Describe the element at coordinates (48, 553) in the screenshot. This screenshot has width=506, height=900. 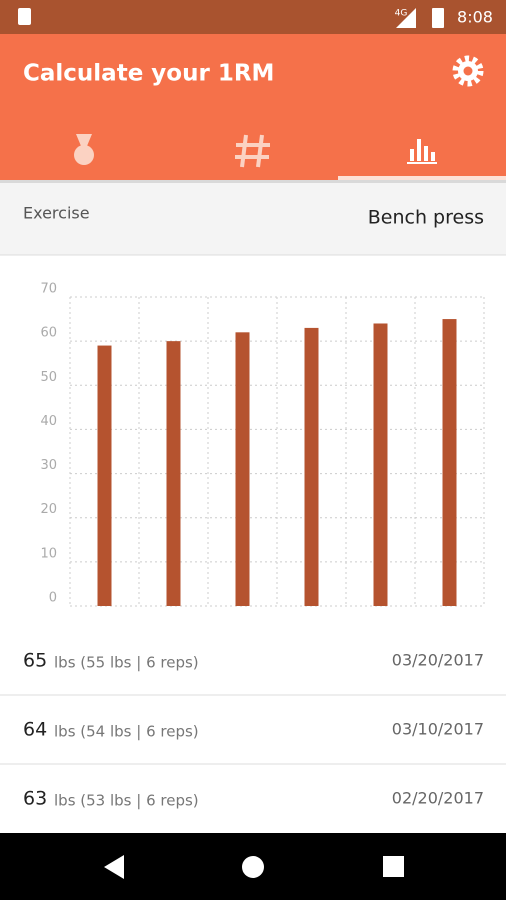
I see `y-tick-label: 10` at that location.